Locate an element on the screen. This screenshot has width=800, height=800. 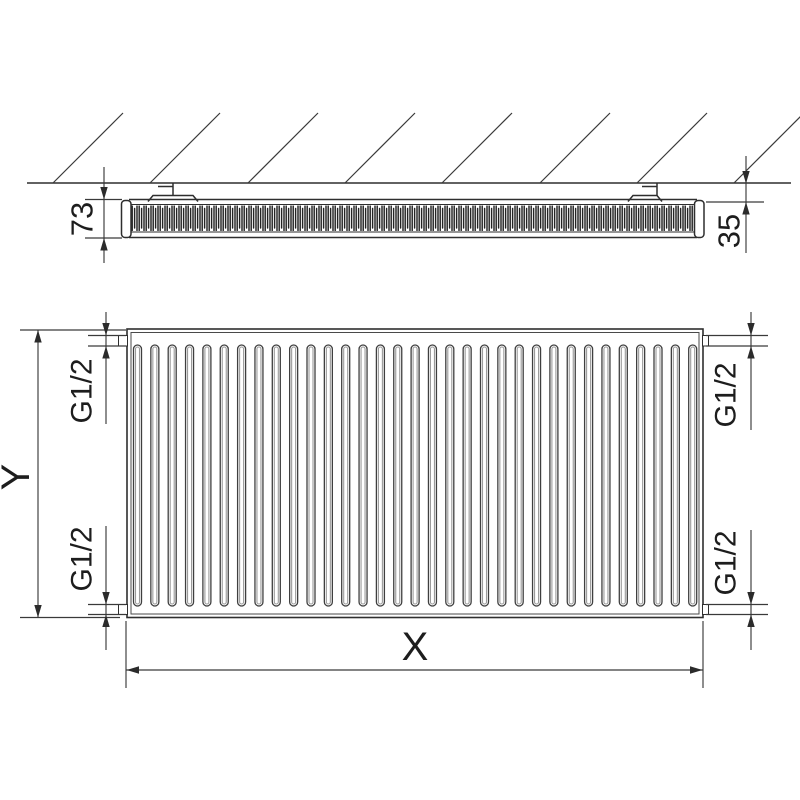
dimension-height: Y is located at coordinates (63, 474).